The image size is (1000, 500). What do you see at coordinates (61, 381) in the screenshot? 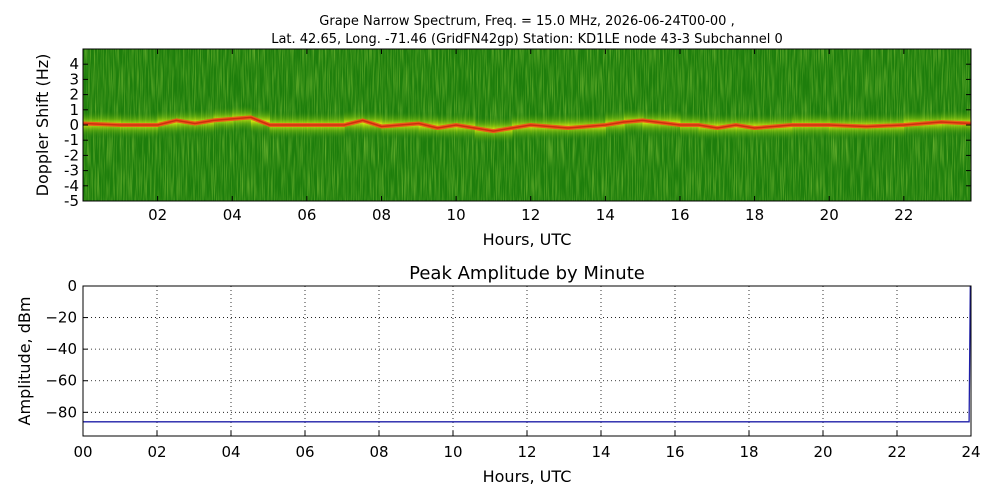
I see `amplitude-y-tick-label: −60` at bounding box center [61, 381].